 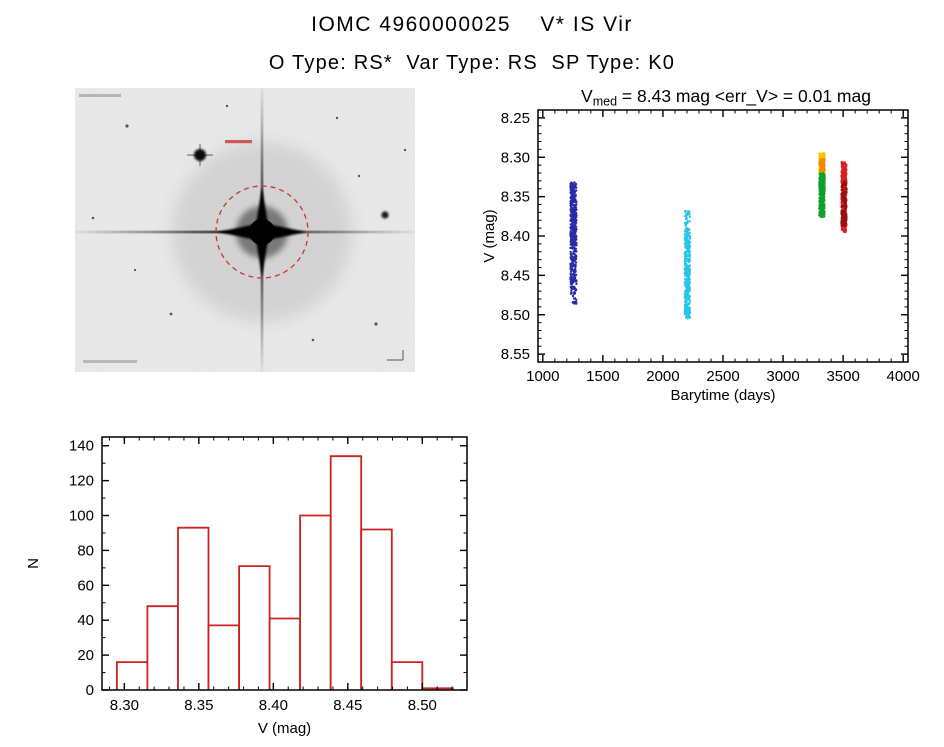 I want to click on y-tick-label: 100, so click(x=81, y=516).